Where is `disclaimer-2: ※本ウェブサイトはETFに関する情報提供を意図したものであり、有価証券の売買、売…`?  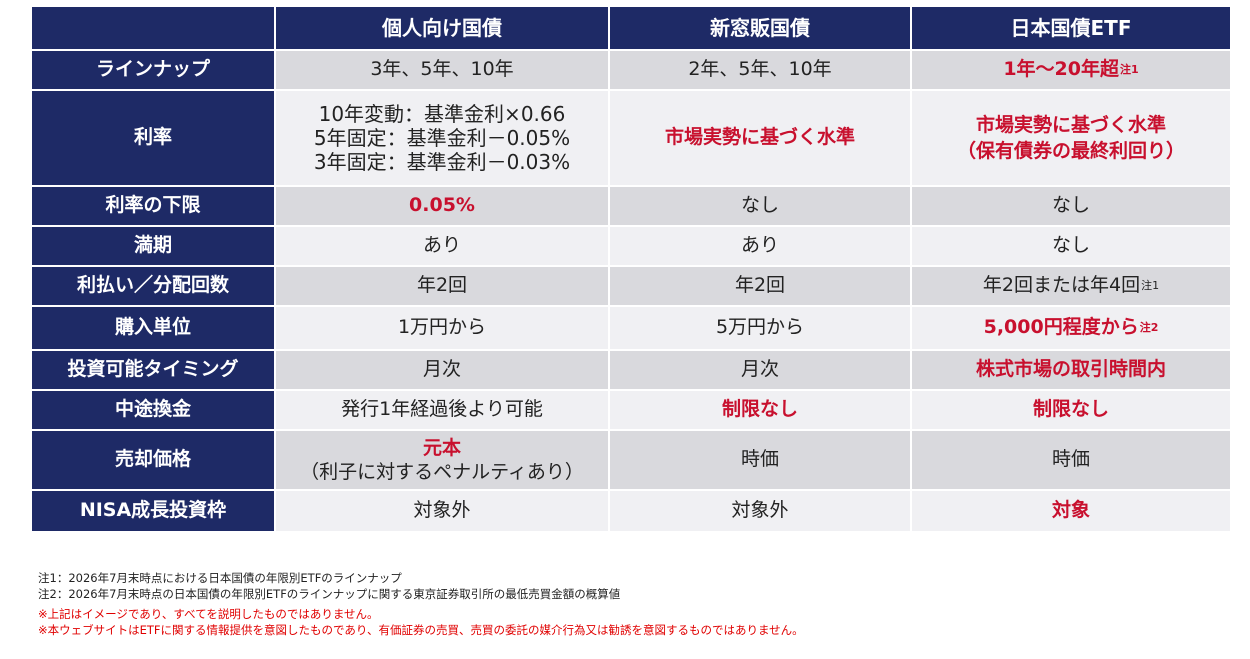
disclaimer-2: ※本ウェブサイトはETFに関する情報提供を意図したものであり、有価証券の売買、売… is located at coordinates (421, 630).